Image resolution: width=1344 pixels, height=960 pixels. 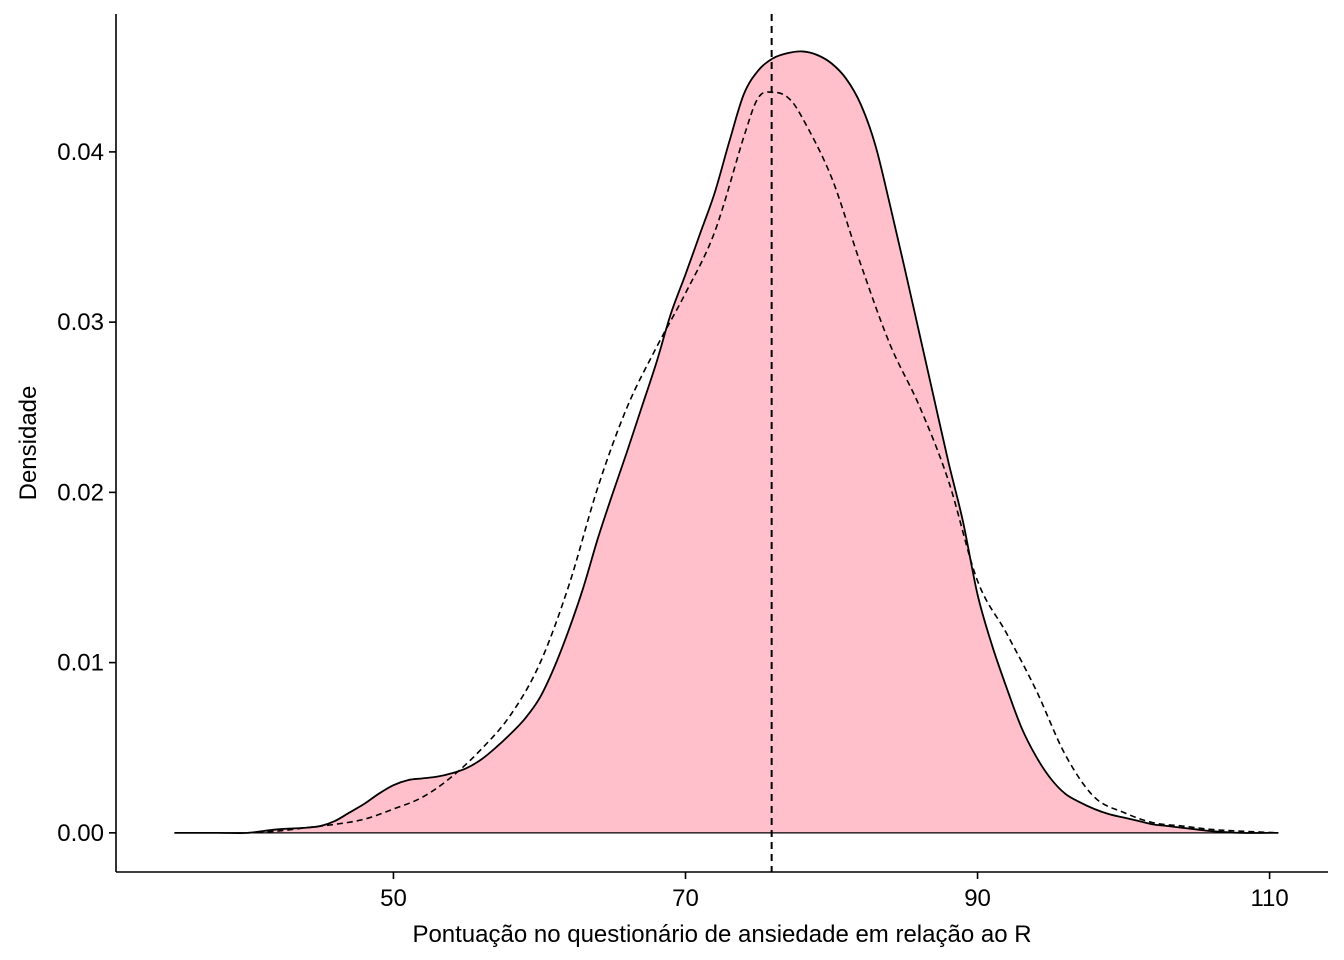 I want to click on y-axis-ticks: 0.00 0.01 0.02 0.03 0.04, so click(x=86, y=493).